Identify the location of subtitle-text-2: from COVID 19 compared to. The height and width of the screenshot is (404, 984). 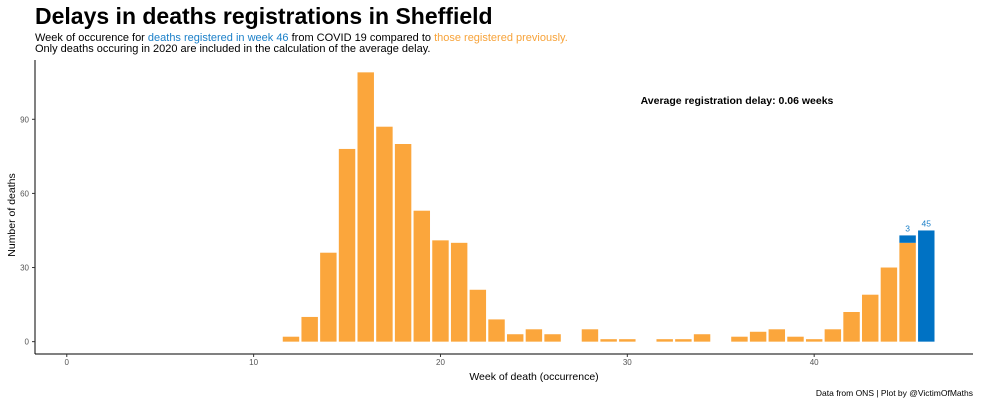
(361, 38).